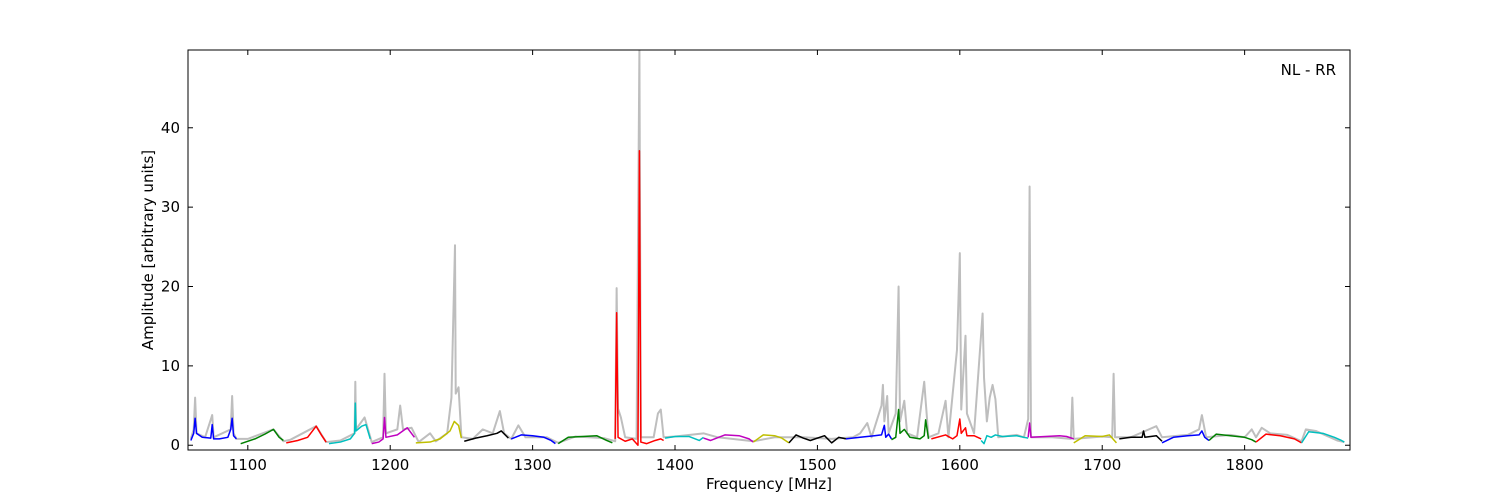 Image resolution: width=1500 pixels, height=500 pixels. What do you see at coordinates (175, 445) in the screenshot?
I see `y-tick-label: 0` at bounding box center [175, 445].